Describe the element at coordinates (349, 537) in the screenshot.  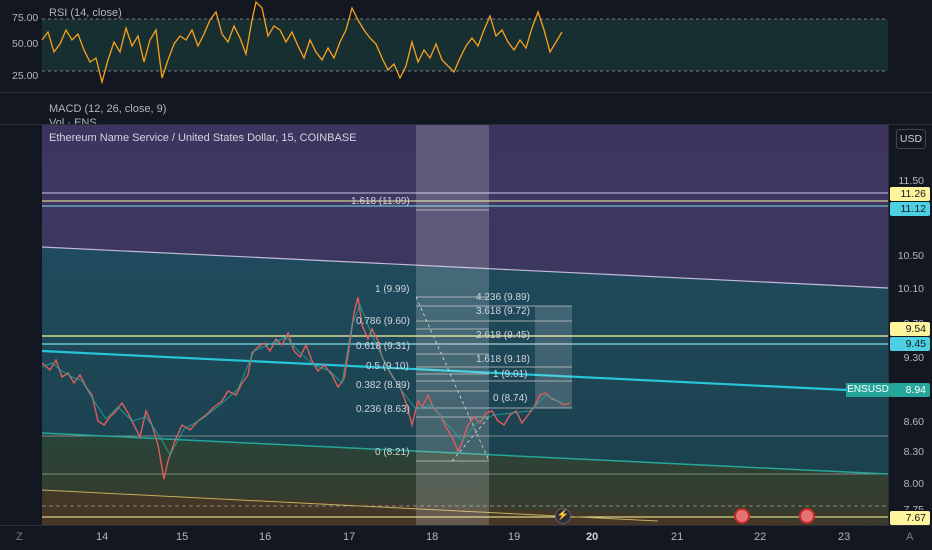
I see `time-tick: 17` at that location.